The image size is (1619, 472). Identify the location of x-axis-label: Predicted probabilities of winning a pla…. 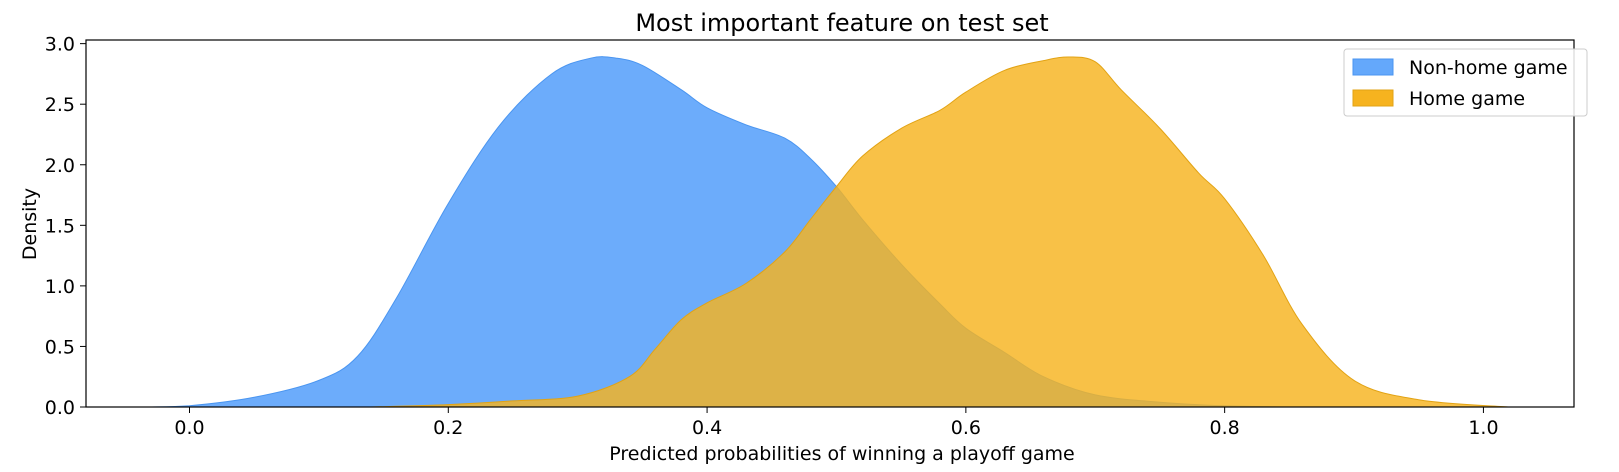
(842, 454).